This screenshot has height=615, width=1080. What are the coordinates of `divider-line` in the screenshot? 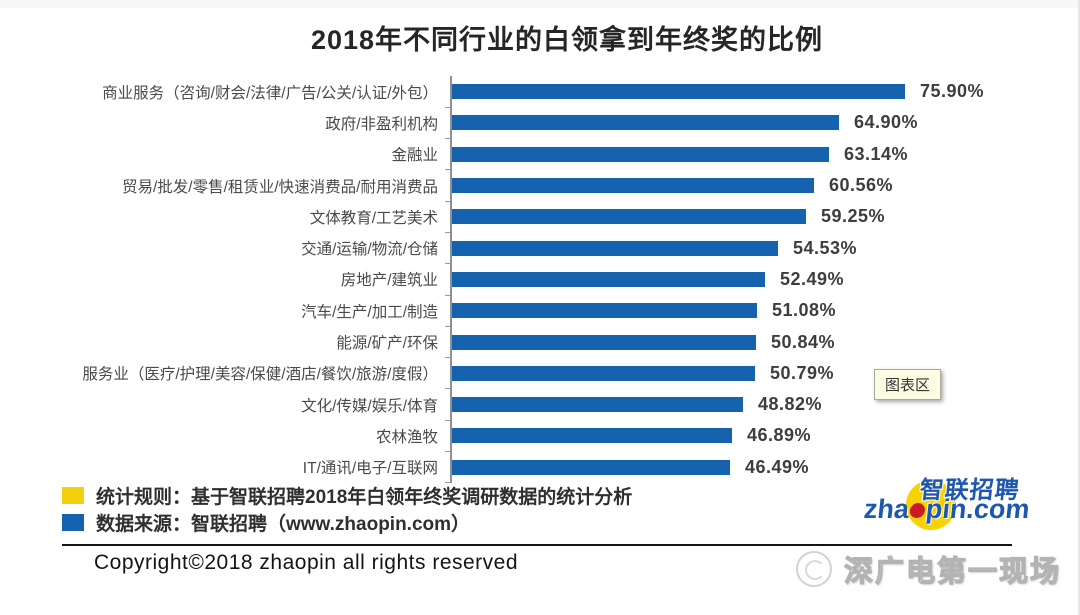 It's located at (537, 545).